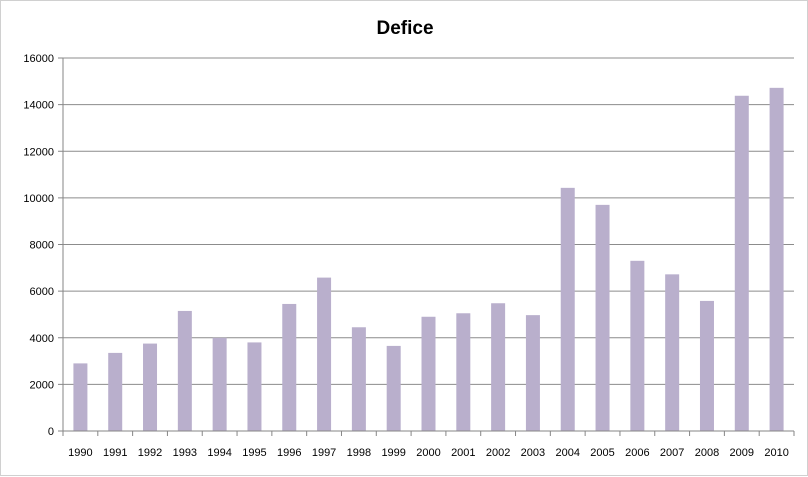  Describe the element at coordinates (42, 385) in the screenshot. I see `y-tick-label: 2000` at that location.